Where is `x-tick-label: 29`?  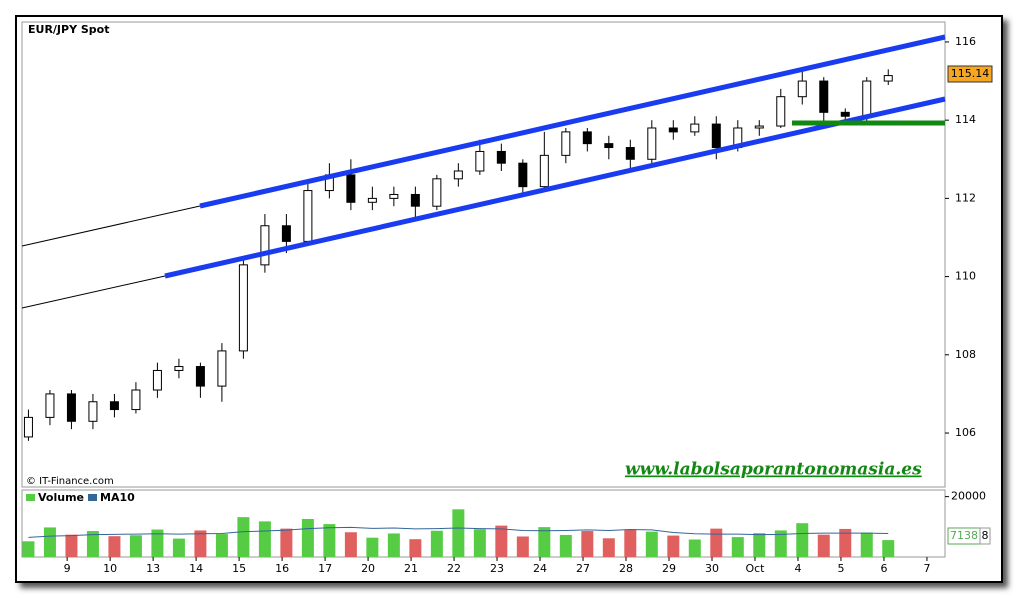
x-tick-label: 29 is located at coordinates (669, 568).